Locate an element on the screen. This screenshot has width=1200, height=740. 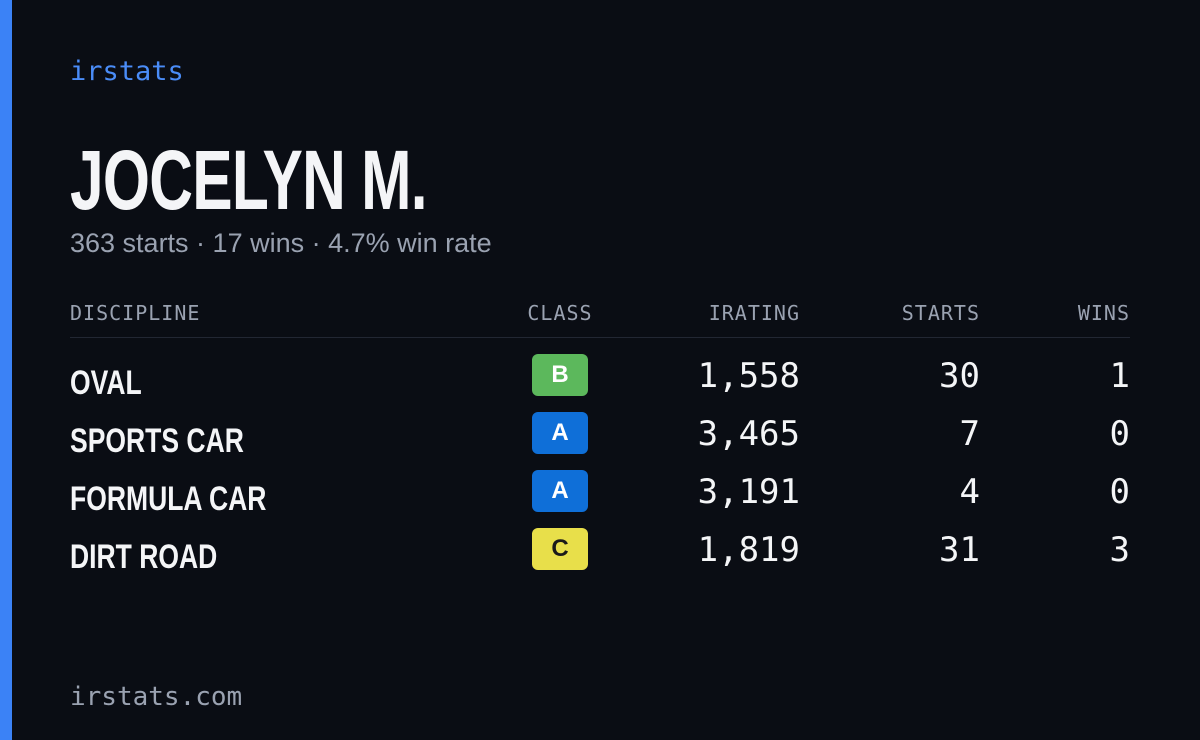
irating: 1,558 is located at coordinates (748, 376).